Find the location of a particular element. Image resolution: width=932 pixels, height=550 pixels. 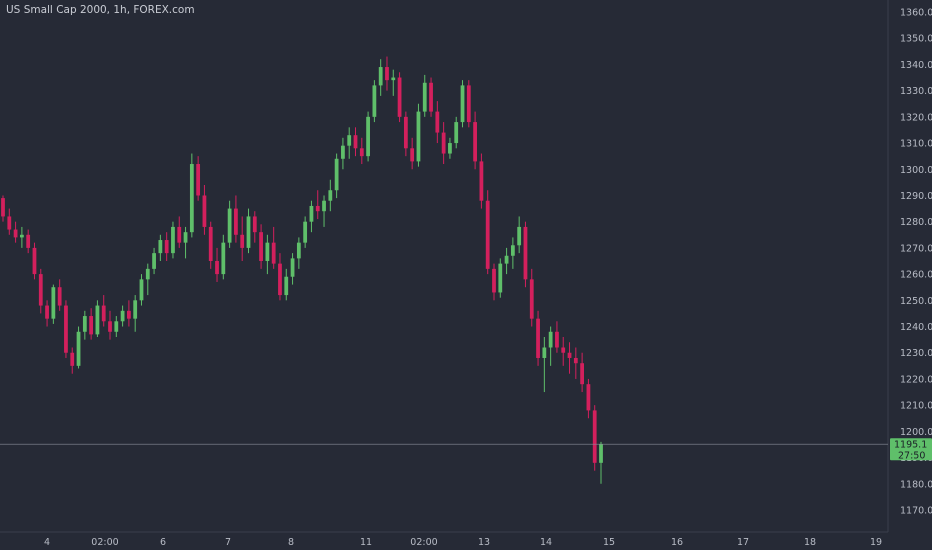

y-tick-label: 1310.0 is located at coordinates (916, 144).